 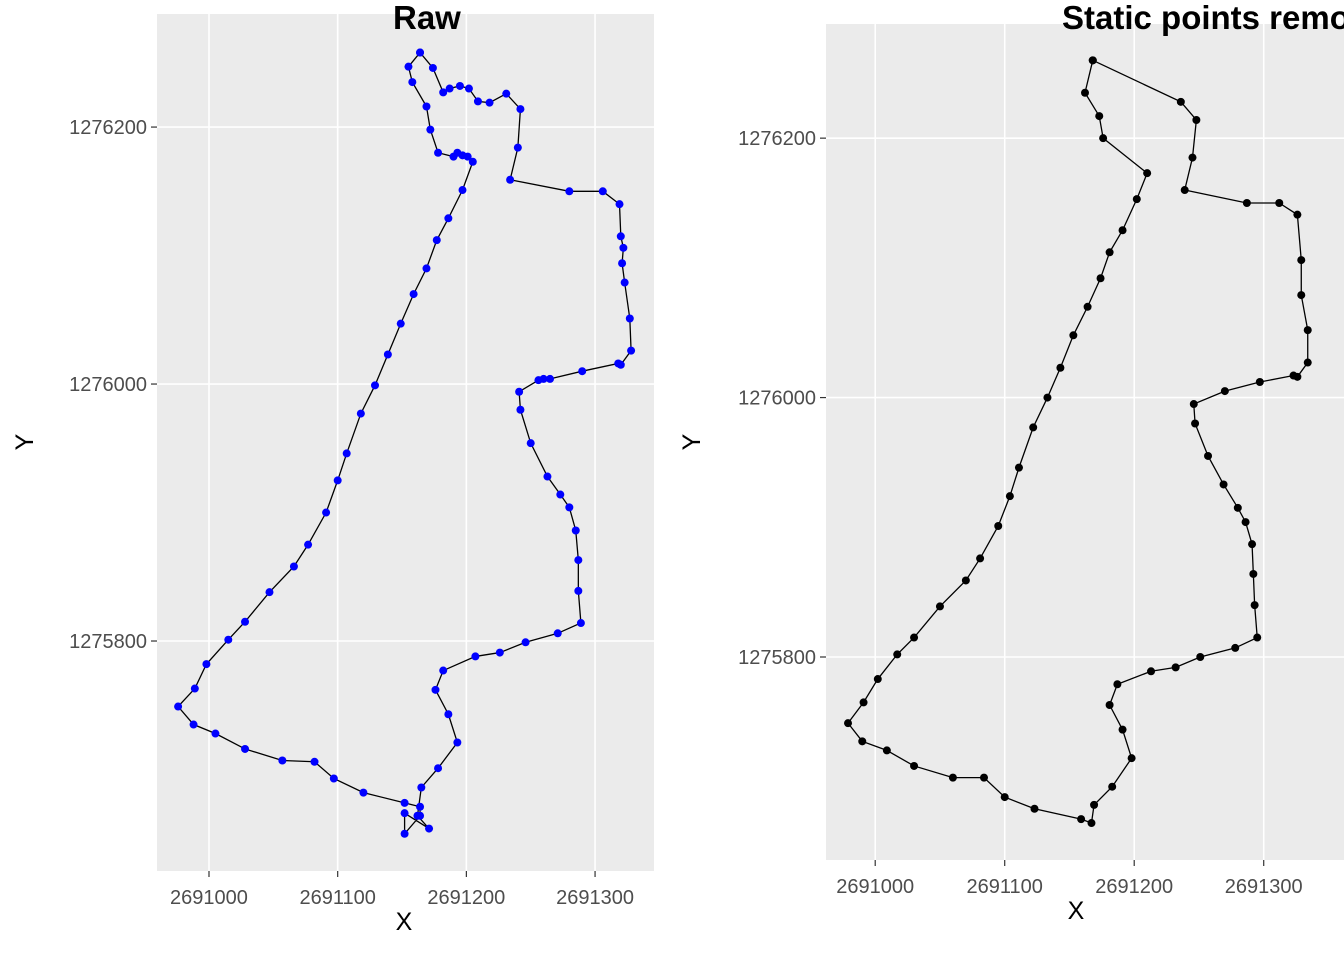 What do you see at coordinates (1076, 911) in the screenshot?
I see `x-axis-title: X` at bounding box center [1076, 911].